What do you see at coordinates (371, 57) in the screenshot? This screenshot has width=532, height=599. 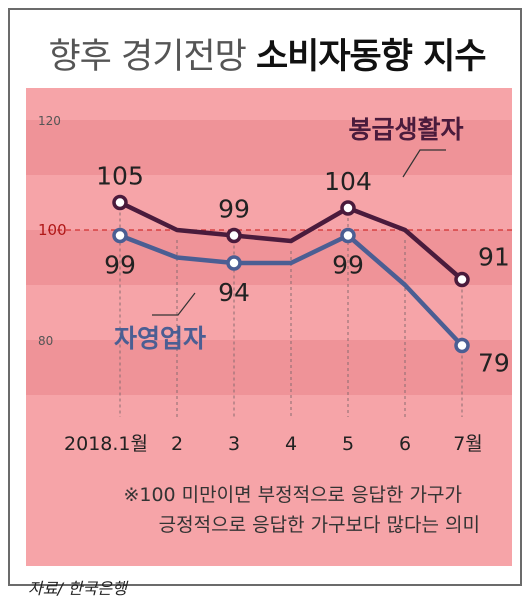 I see `title-bold: 소비자동향 지수` at bounding box center [371, 57].